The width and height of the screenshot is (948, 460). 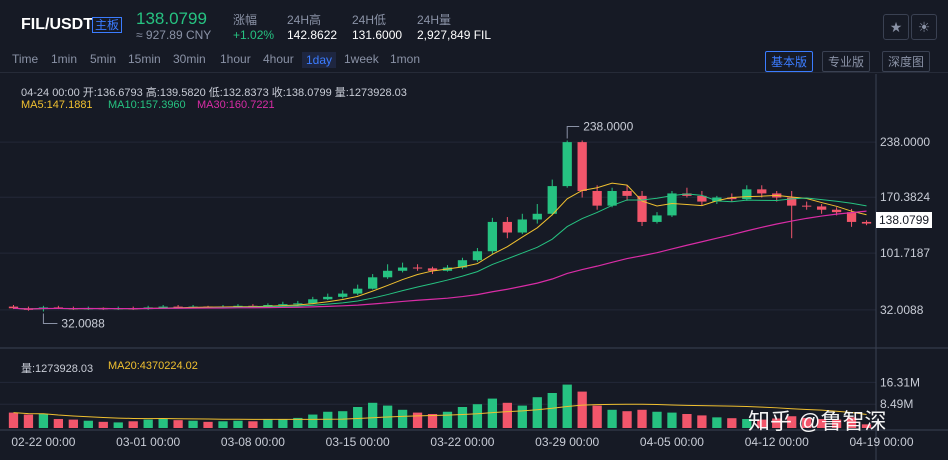 What do you see at coordinates (174, 35) in the screenshot?
I see `cny-price: ≈ 927.89 CNY` at bounding box center [174, 35].